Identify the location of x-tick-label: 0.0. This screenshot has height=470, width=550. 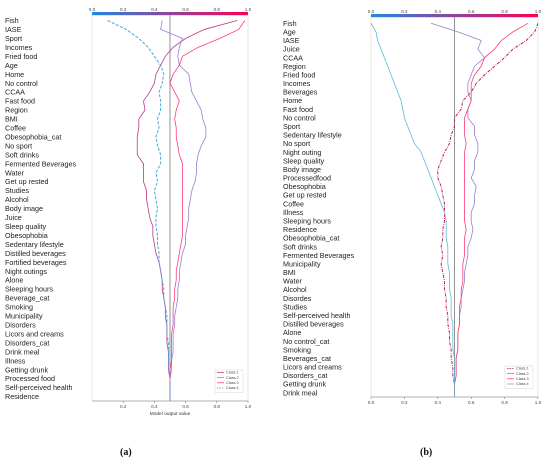
(371, 402).